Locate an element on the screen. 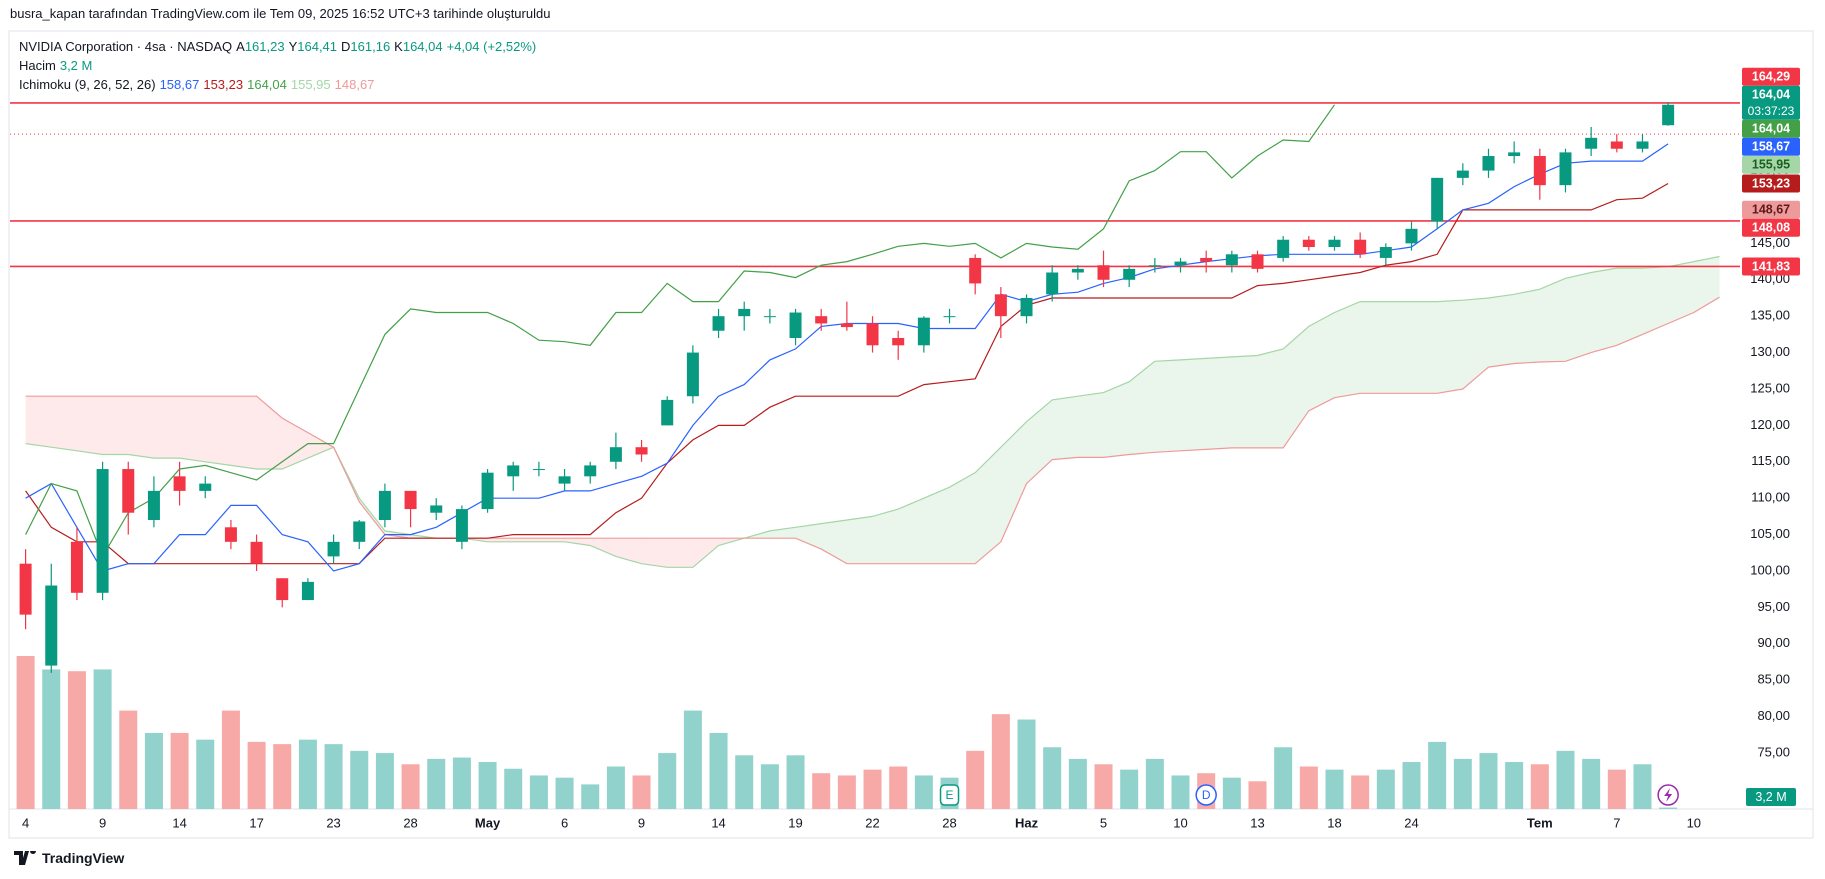 This screenshot has height=879, width=1825. ichimoku-value: 158,67 is located at coordinates (179, 84).